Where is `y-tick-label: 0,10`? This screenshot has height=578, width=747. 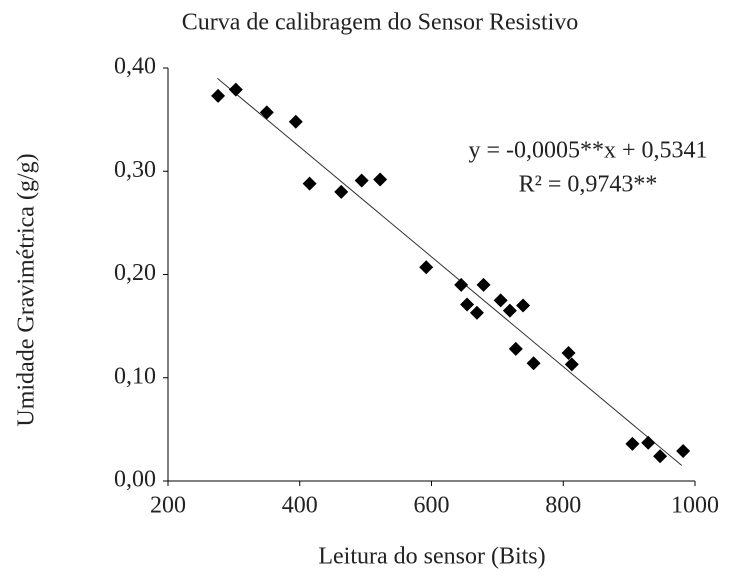 y-tick-label: 0,10 is located at coordinates (135, 376).